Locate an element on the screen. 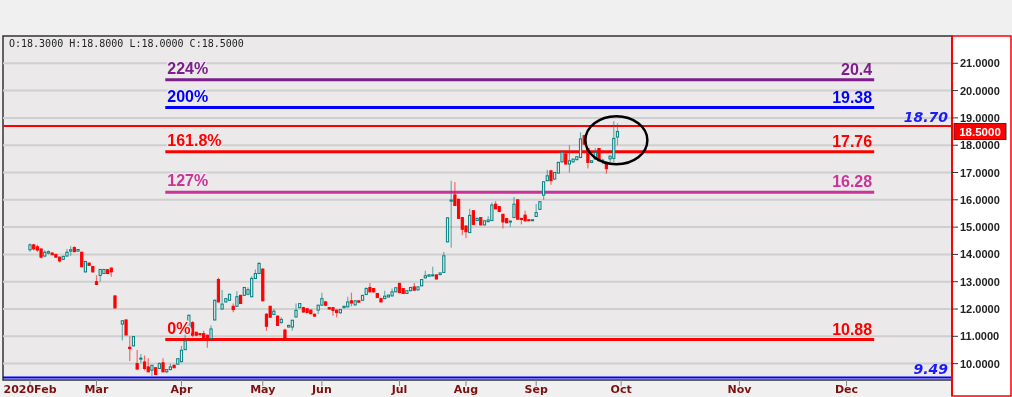 This screenshot has width=1012, height=397. annotation: 200% is located at coordinates (188, 96).